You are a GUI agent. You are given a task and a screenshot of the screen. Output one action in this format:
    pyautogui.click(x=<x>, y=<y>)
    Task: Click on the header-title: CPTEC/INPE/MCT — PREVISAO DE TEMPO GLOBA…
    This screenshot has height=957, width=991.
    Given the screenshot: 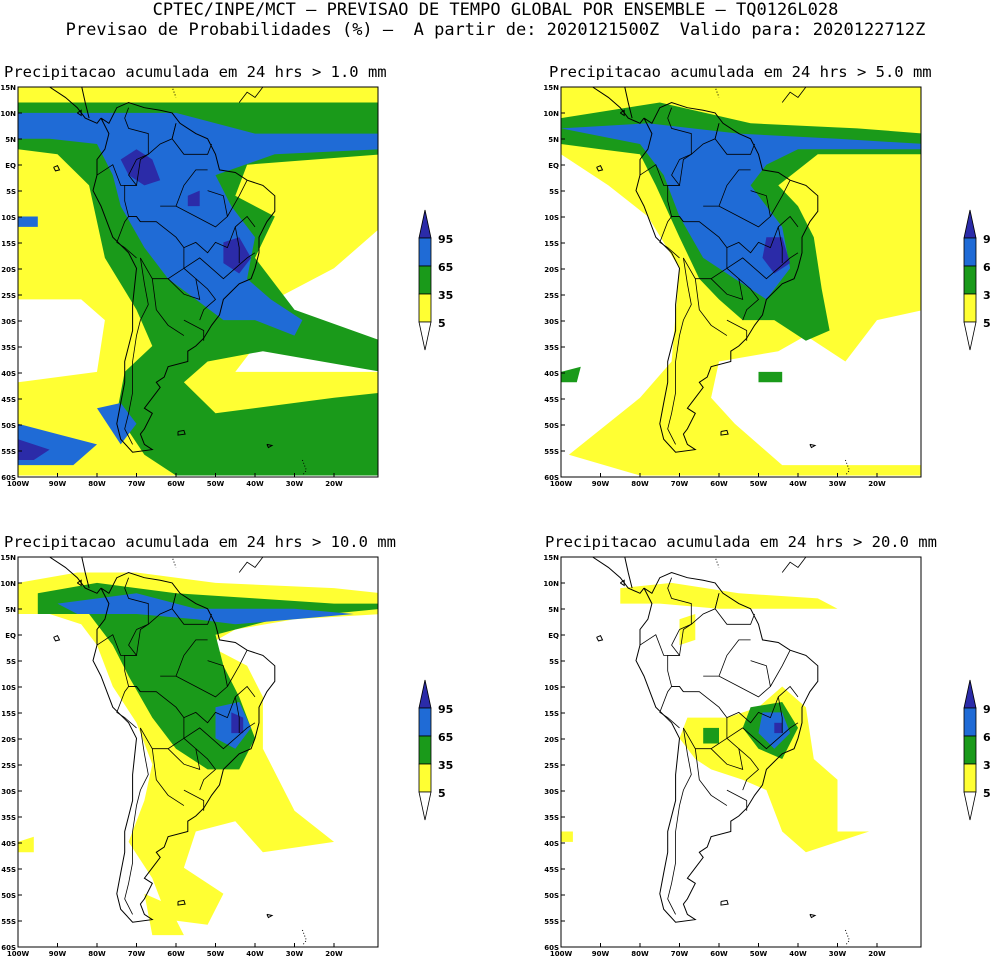 What is the action you would take?
    pyautogui.click(x=495, y=10)
    